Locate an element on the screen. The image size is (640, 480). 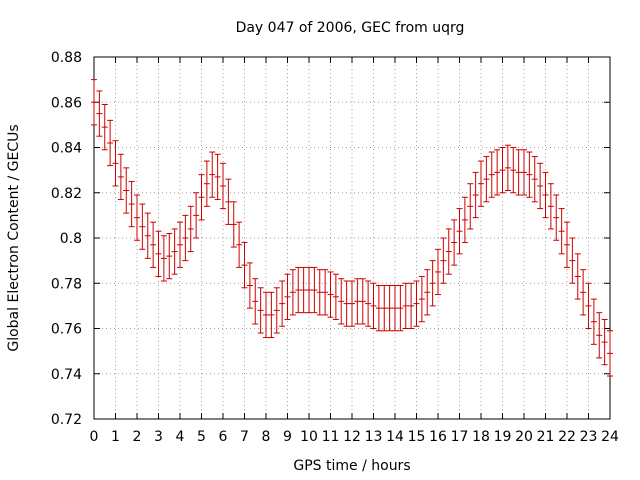
x-tick-label: 13 is located at coordinates (374, 437).